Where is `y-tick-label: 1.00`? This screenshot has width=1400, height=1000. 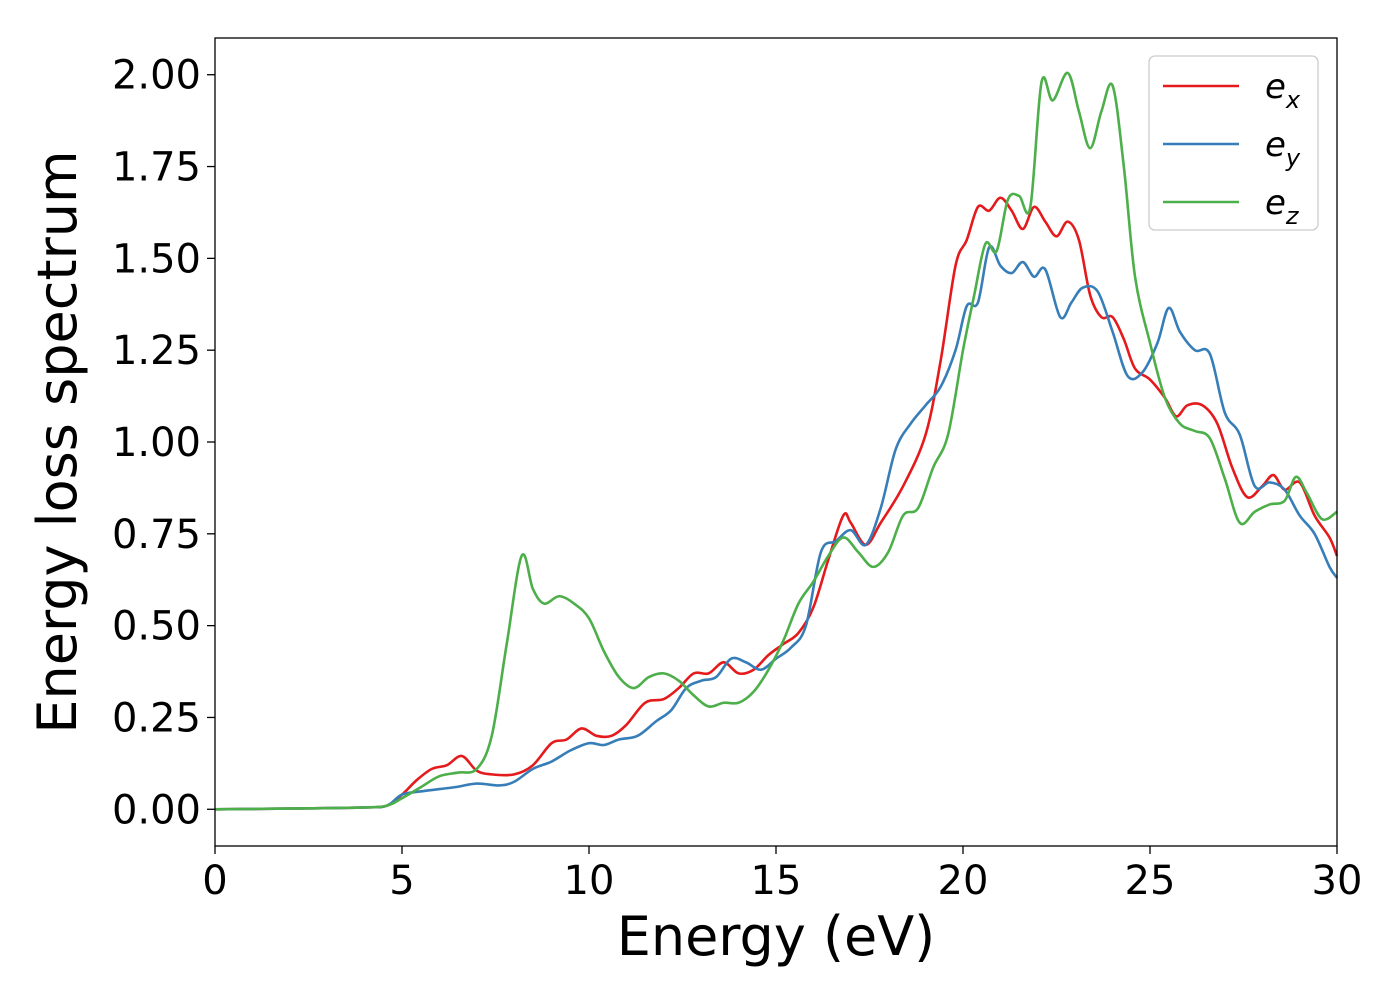 y-tick-label: 1.00 is located at coordinates (156, 443).